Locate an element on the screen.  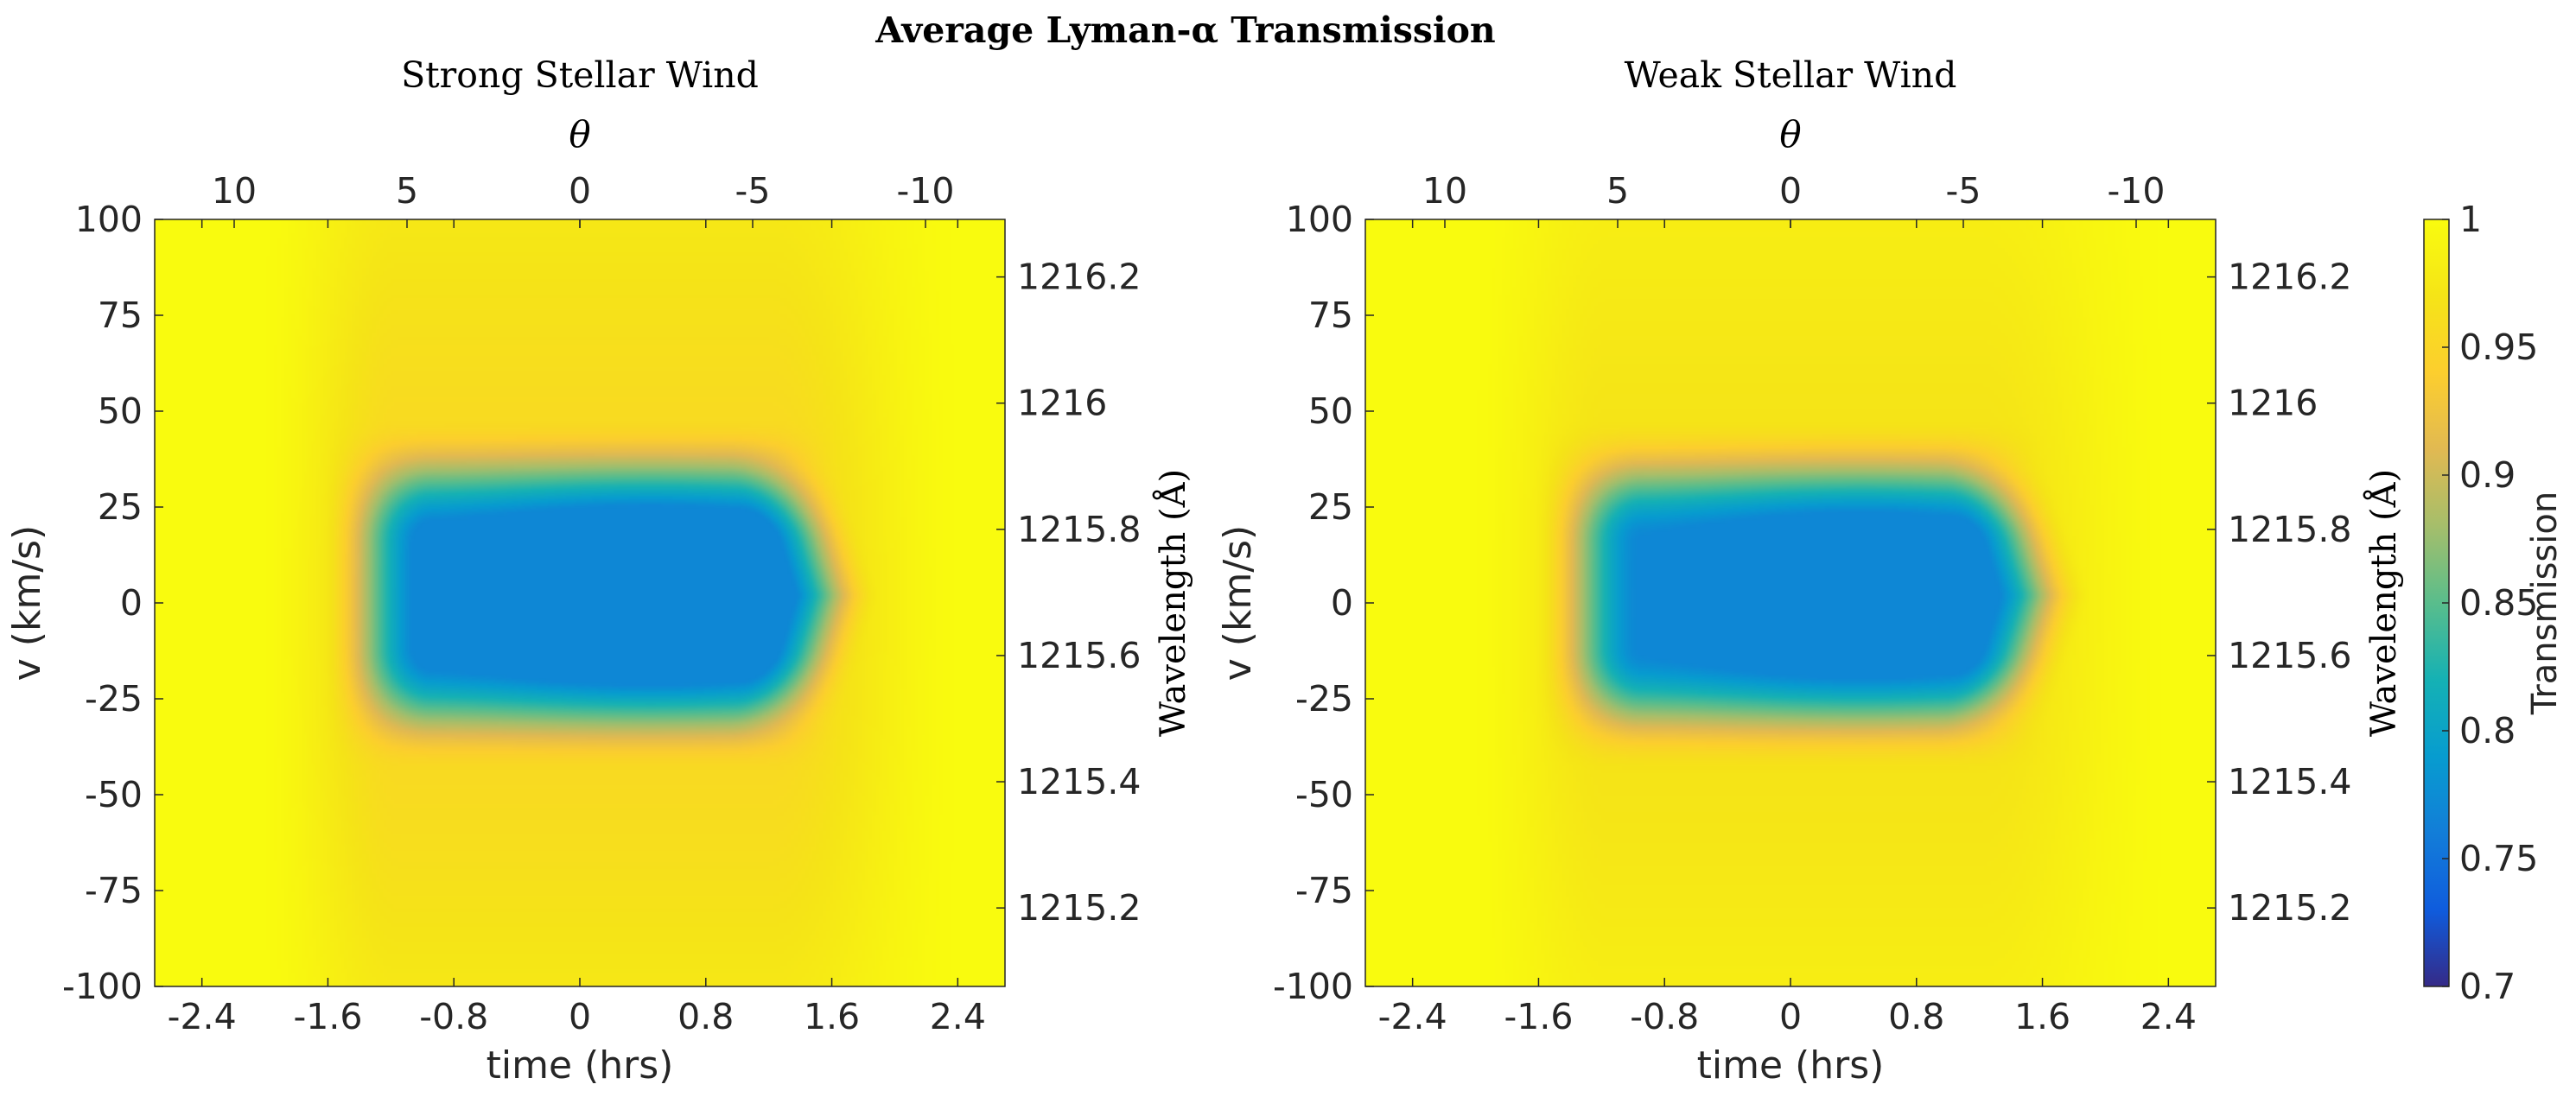
colorbar-tick-label: 0.8 is located at coordinates (2487, 730).